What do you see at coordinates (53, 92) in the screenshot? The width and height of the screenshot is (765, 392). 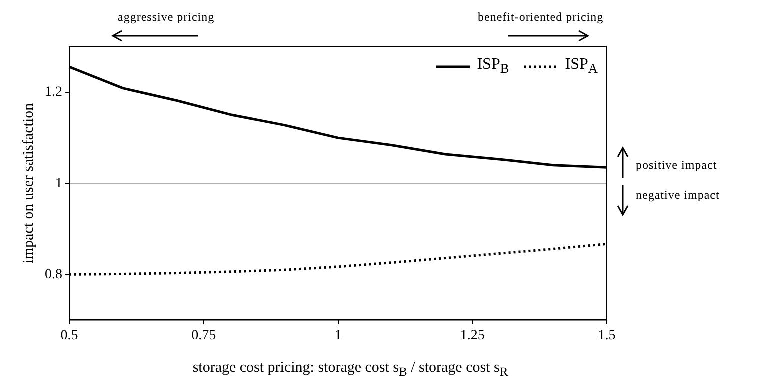 I see `y-tick-label: 1.2` at bounding box center [53, 92].